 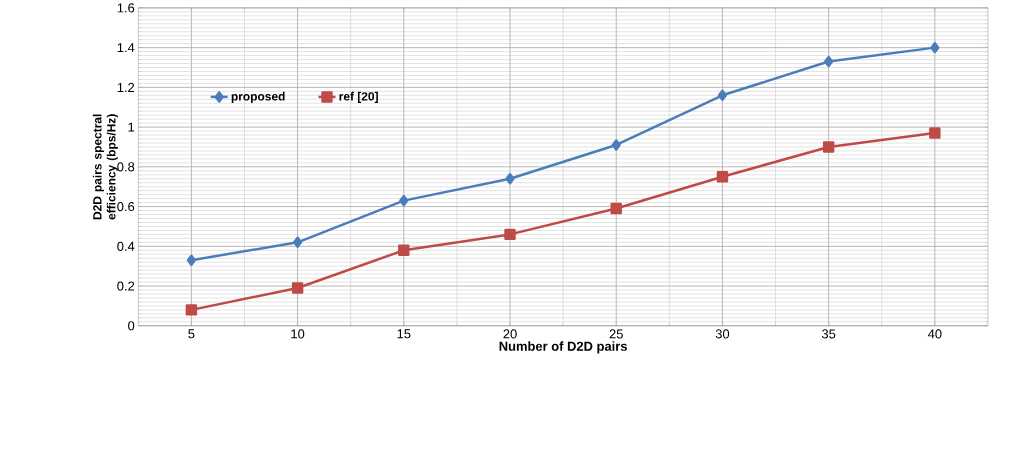 What do you see at coordinates (105, 167) in the screenshot?
I see `y-axis-title: D2D pairs spectral efficiency (bps/Hz)` at bounding box center [105, 167].